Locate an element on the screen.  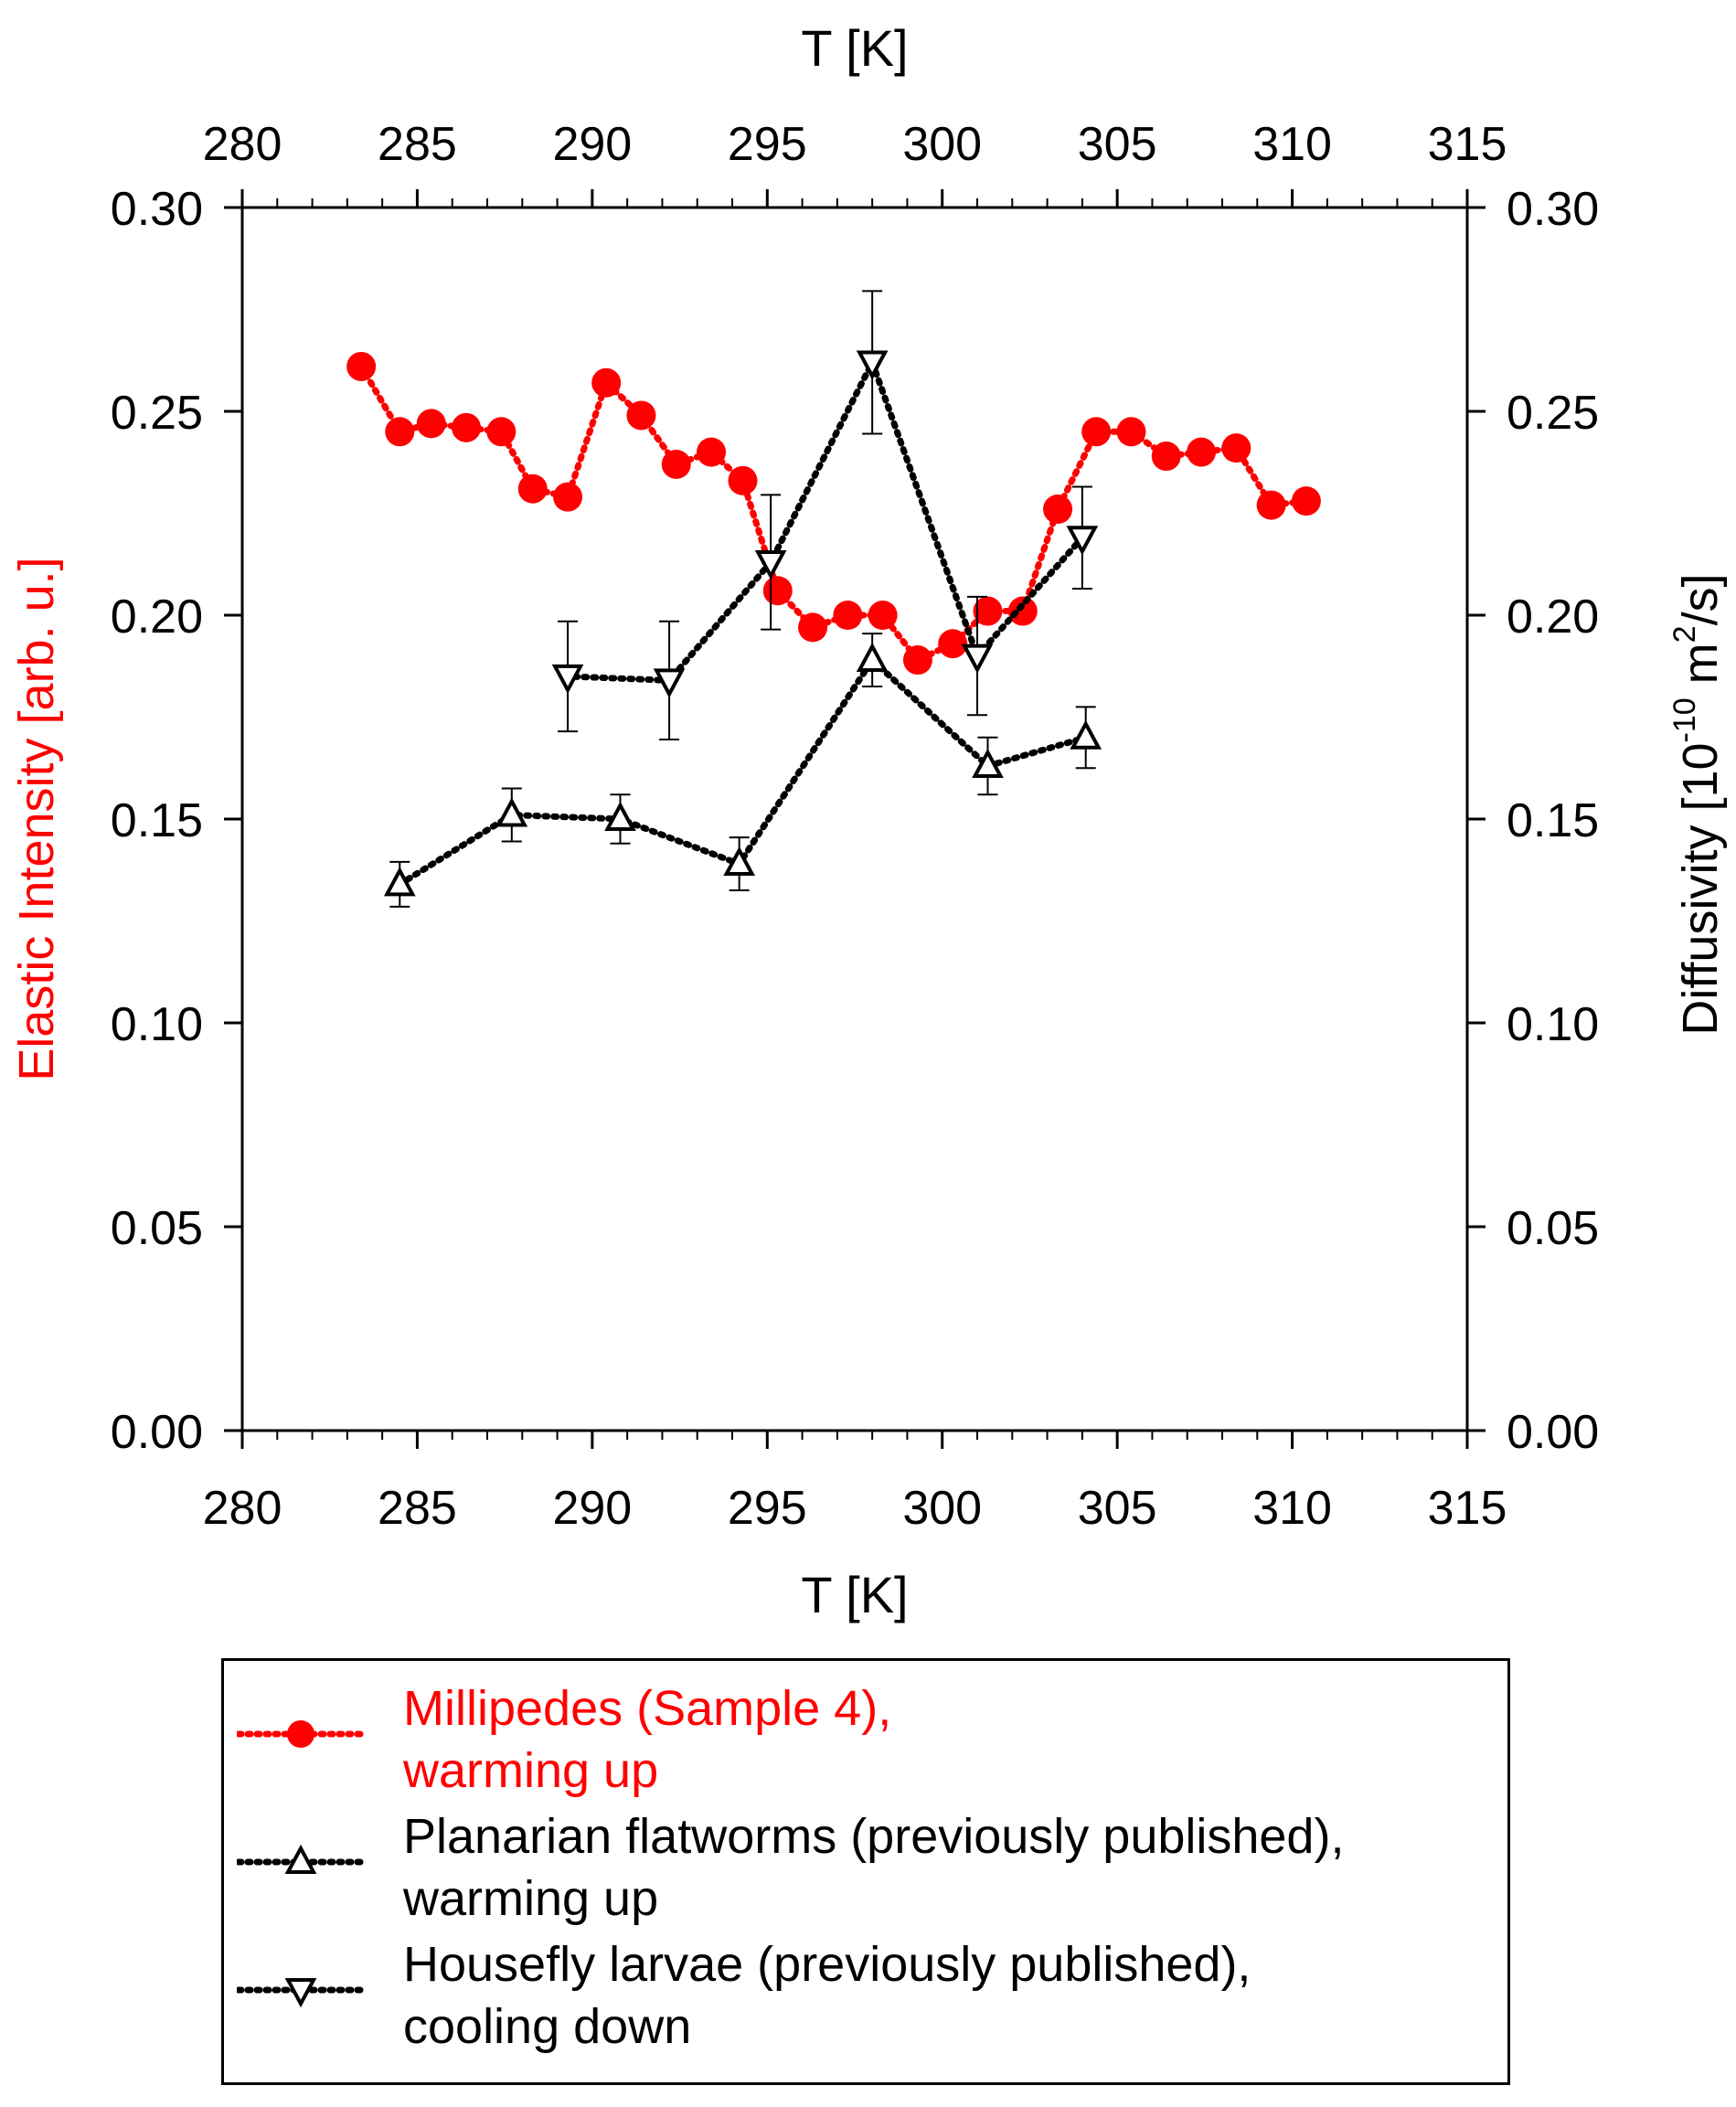
x2-tick-label: 285 is located at coordinates (417, 144).